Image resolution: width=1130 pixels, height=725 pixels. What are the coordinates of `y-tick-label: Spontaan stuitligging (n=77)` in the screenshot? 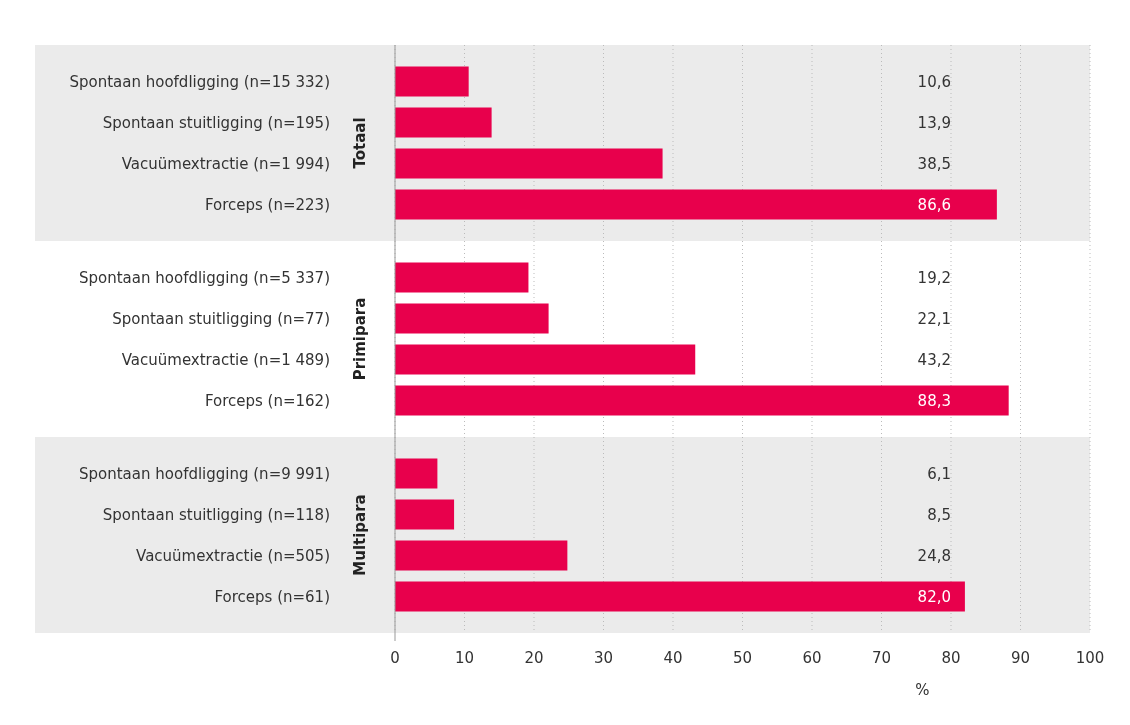 It's located at (221, 318).